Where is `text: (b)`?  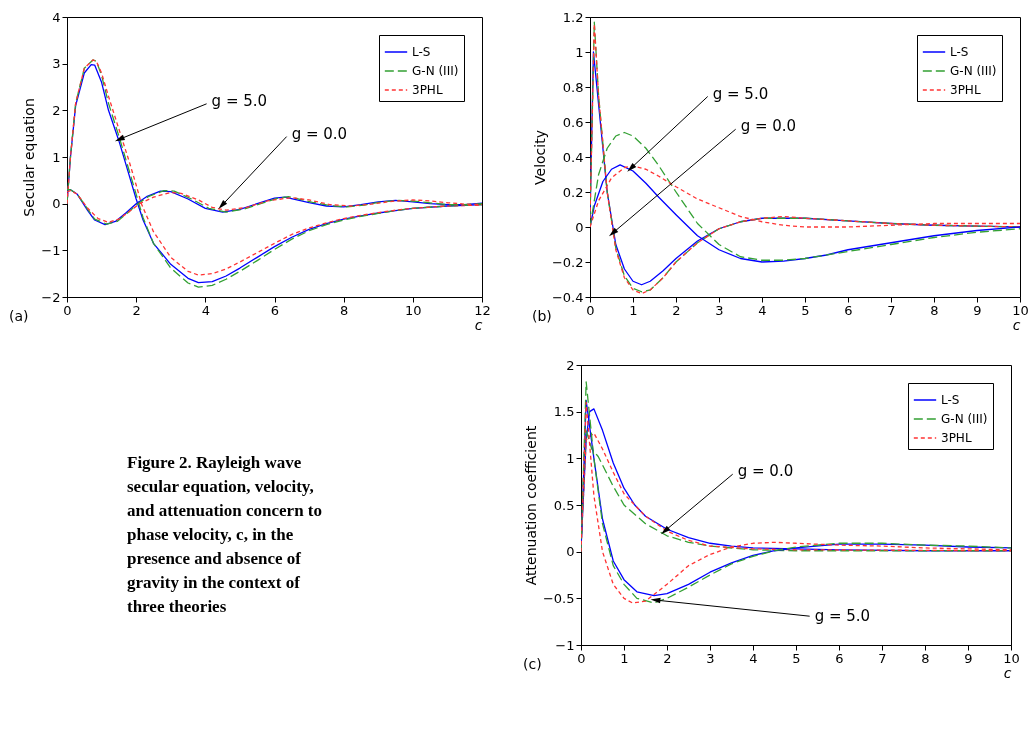 text: (b) is located at coordinates (542, 316).